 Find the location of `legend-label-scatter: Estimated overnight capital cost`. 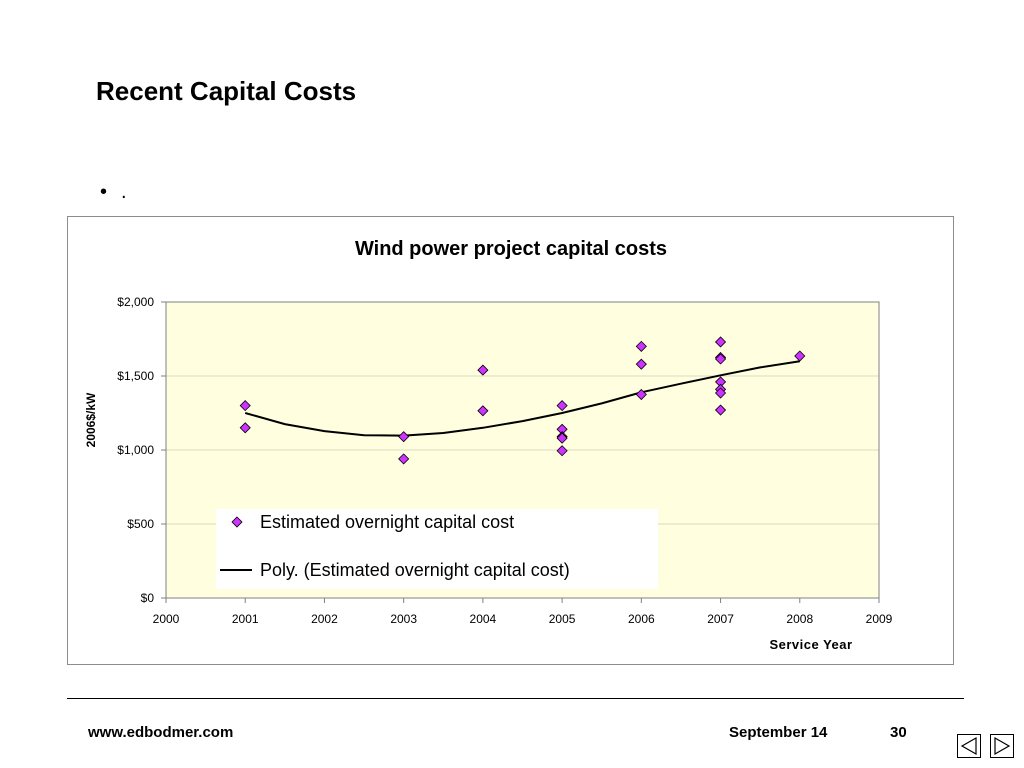

legend-label-scatter: Estimated overnight capital cost is located at coordinates (387, 522).